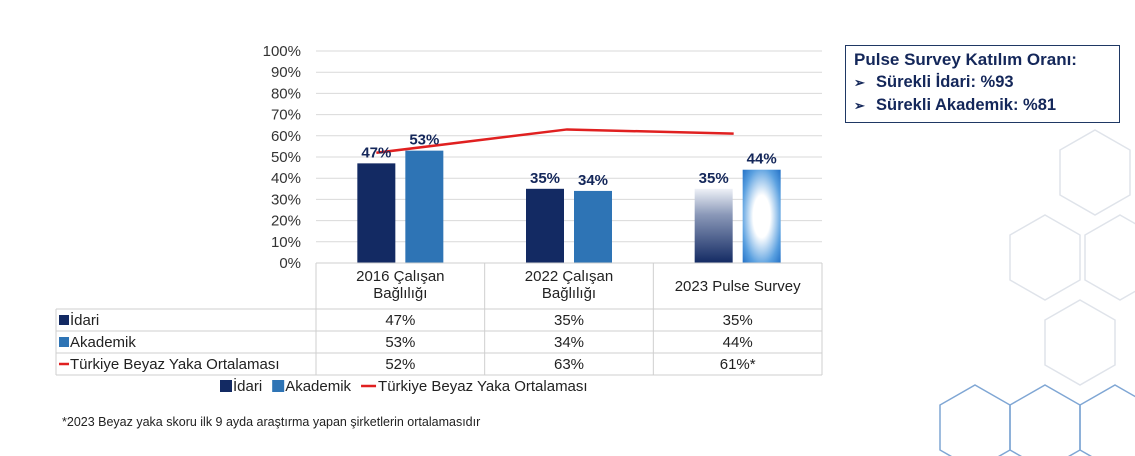  I want to click on row-header: Akademik, so click(103, 342).